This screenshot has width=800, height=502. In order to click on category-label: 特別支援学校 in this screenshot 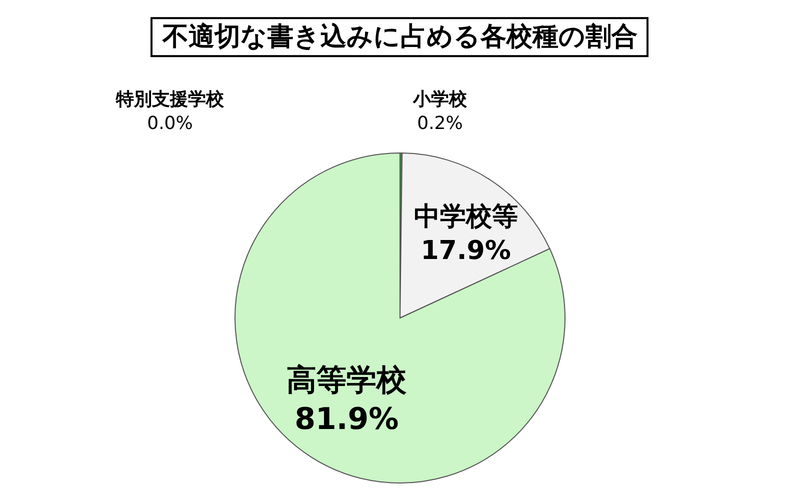, I will do `click(170, 99)`.